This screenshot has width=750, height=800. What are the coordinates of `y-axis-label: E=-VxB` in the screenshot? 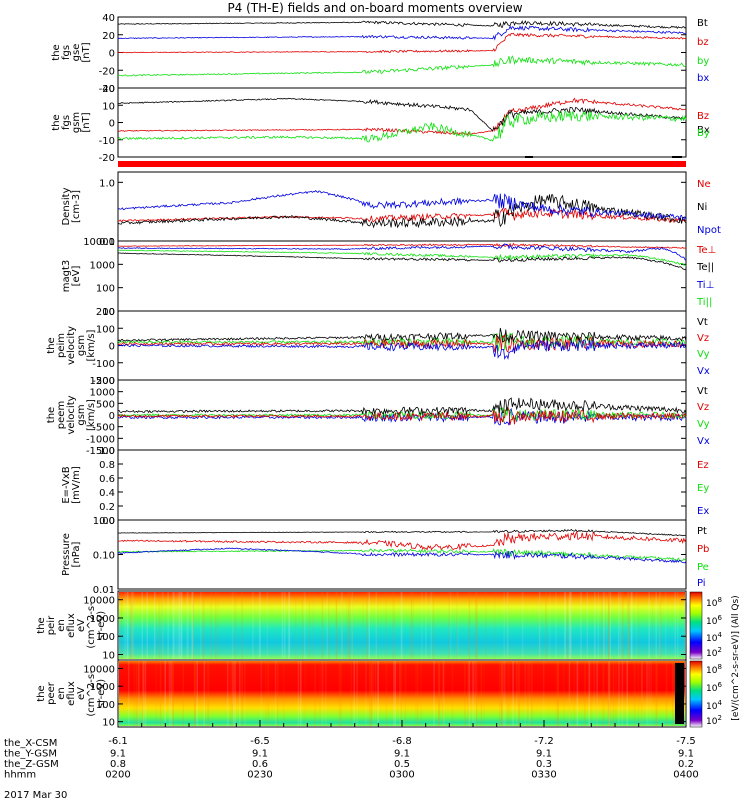 It's located at (66, 484).